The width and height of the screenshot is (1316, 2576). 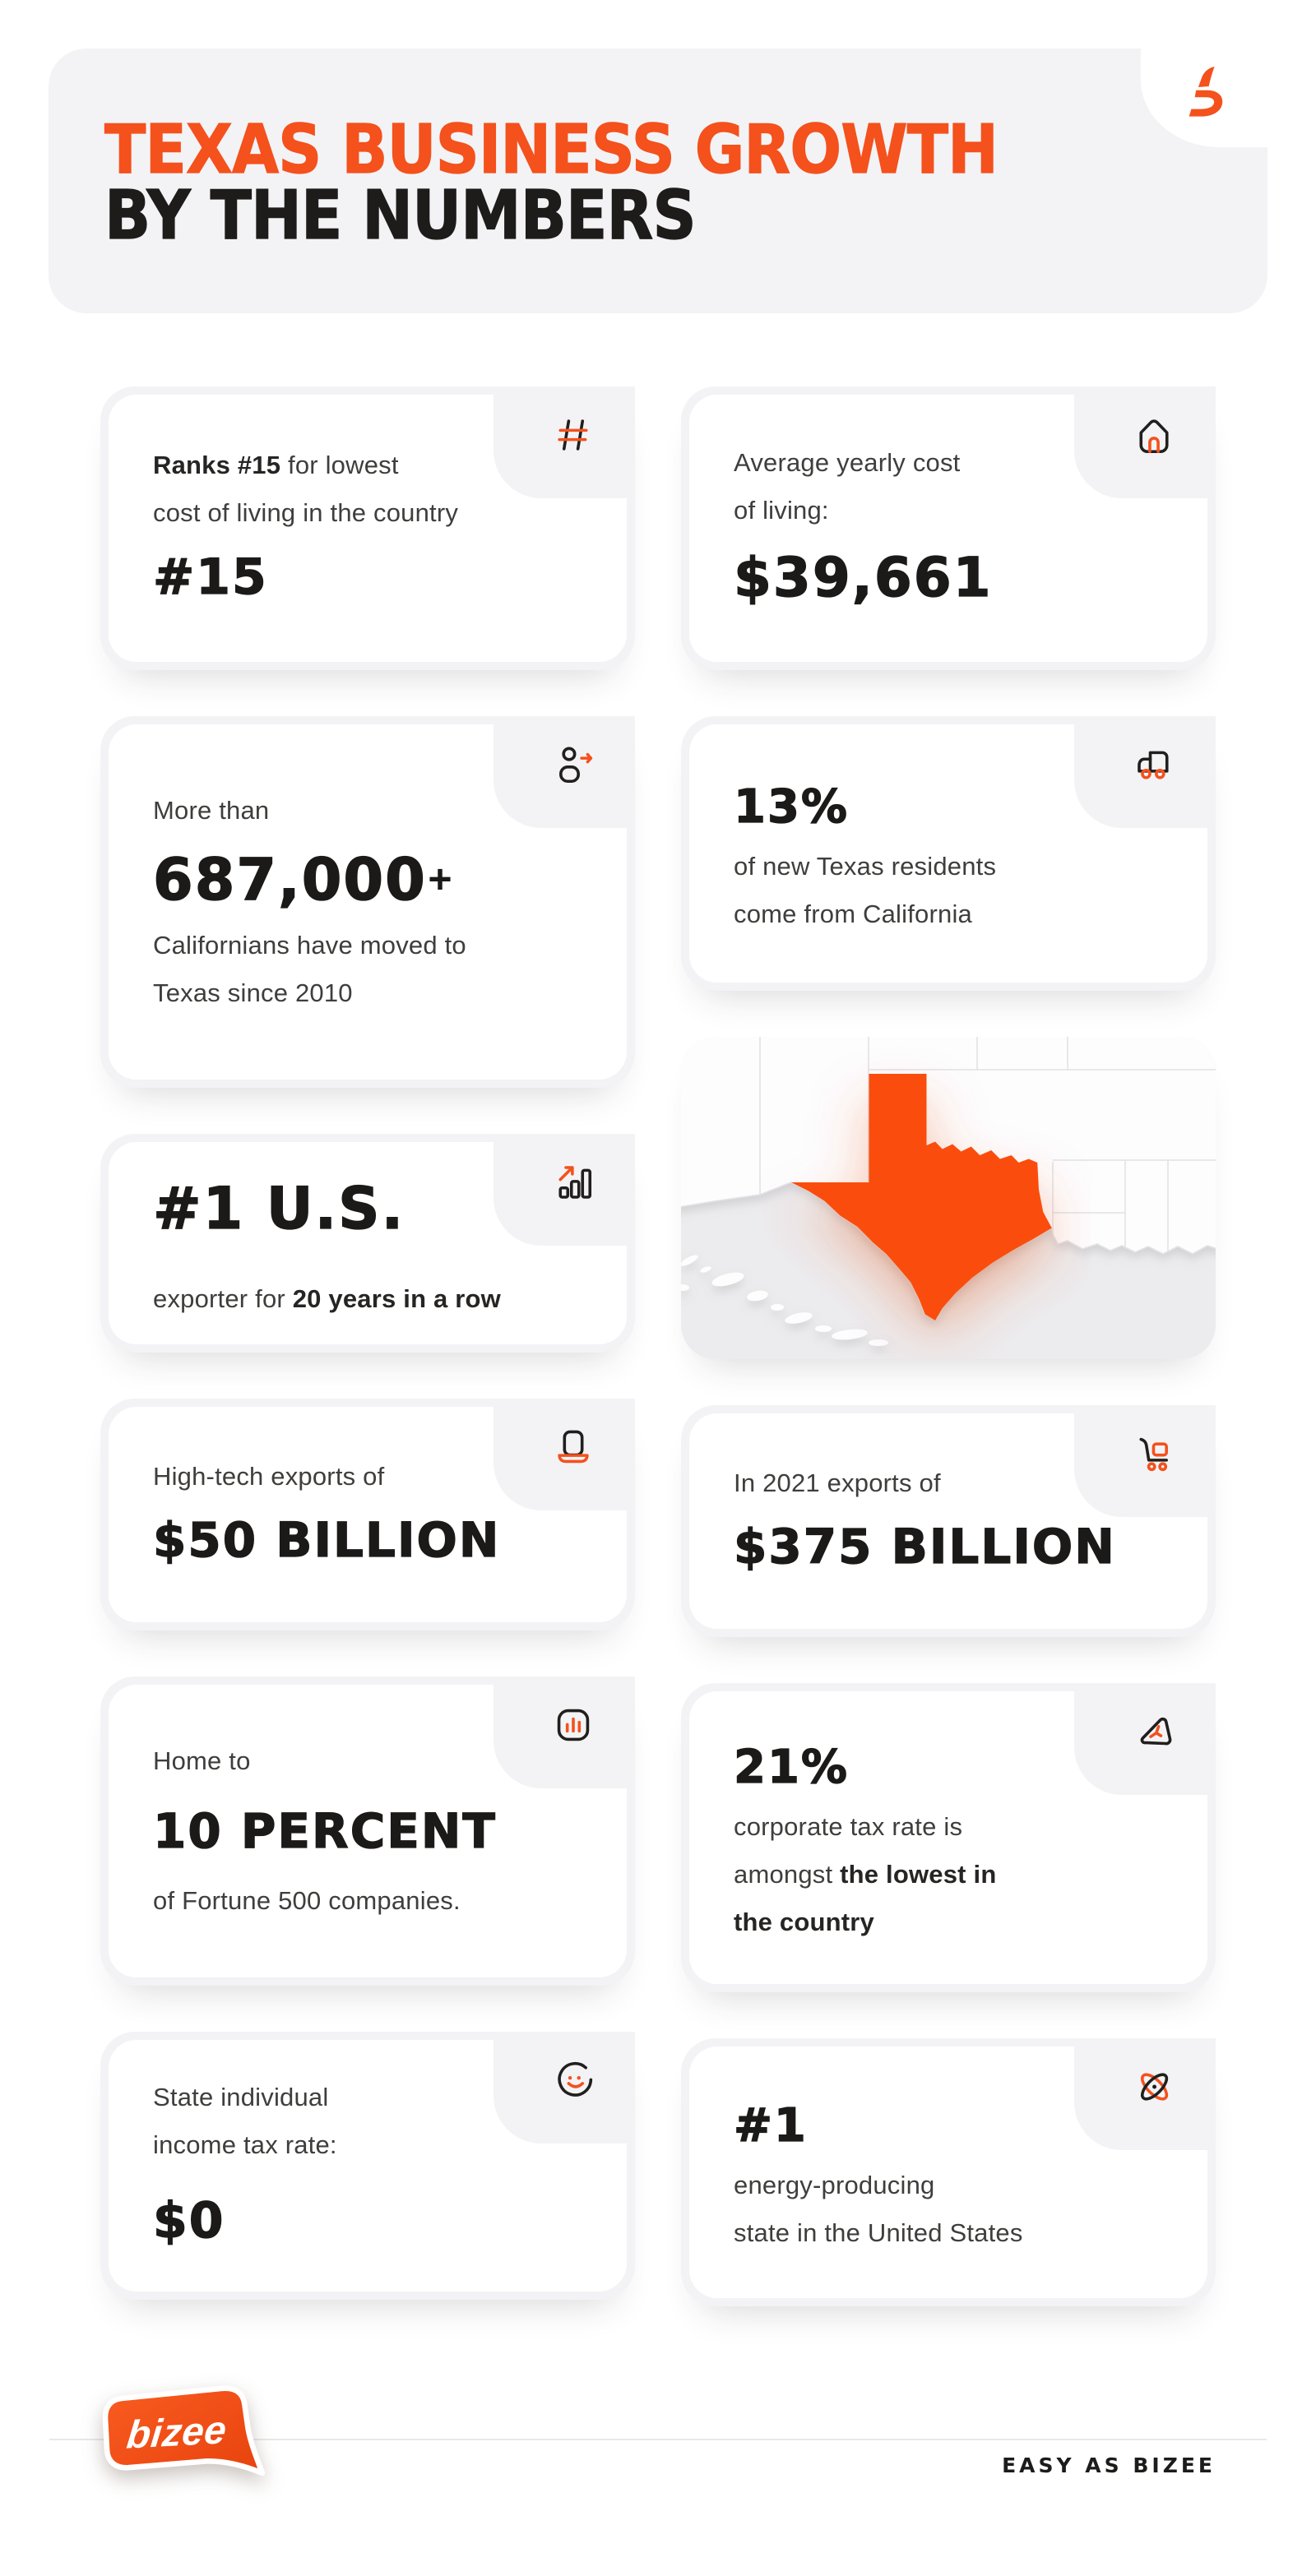 What do you see at coordinates (573, 764) in the screenshot?
I see `person-arrow-icon` at bounding box center [573, 764].